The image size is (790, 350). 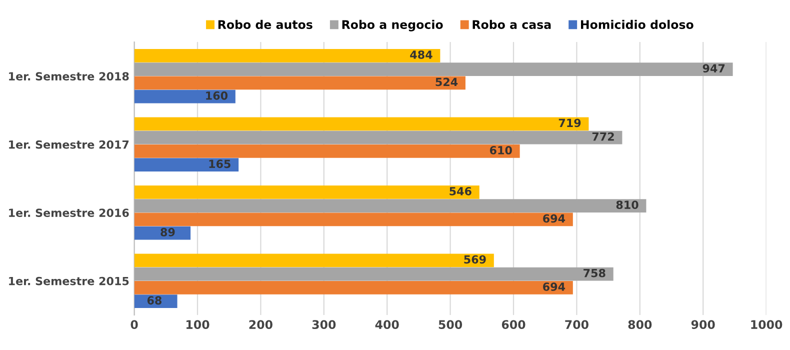 What do you see at coordinates (260, 324) in the screenshot?
I see `x-tick-label: 200` at bounding box center [260, 324].